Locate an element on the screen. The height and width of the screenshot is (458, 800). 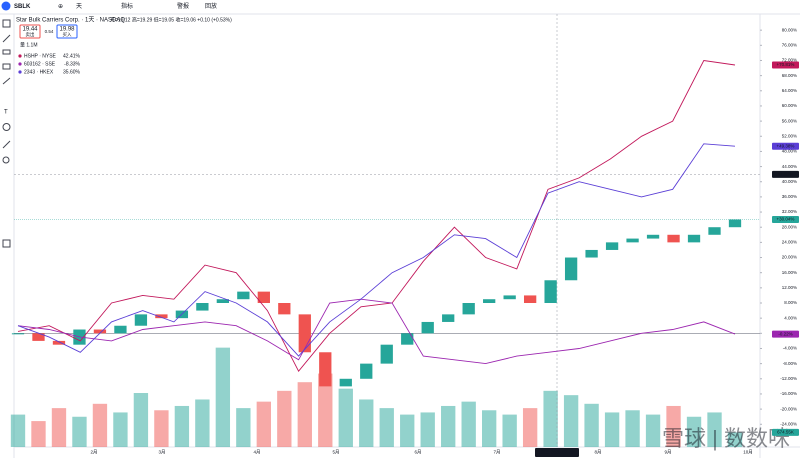
compare-line is located at coordinates (376, 331).